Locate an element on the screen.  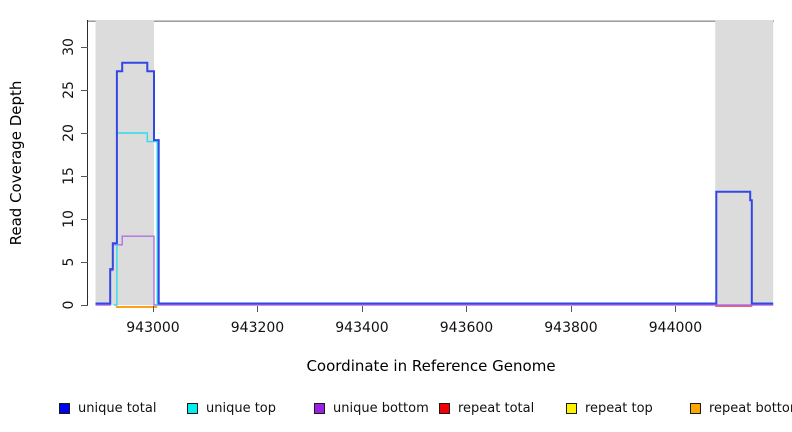
legend-item-repeat-top: repeat top is located at coordinates (609, 408).